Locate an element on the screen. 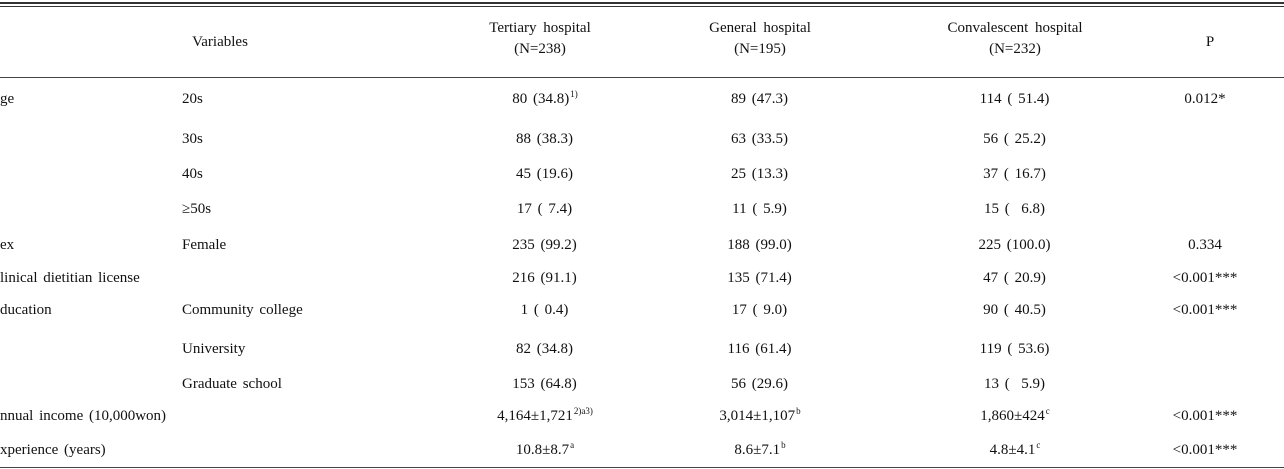  convalescent-cell-text: 56 ( 25.2) is located at coordinates (1014, 139).